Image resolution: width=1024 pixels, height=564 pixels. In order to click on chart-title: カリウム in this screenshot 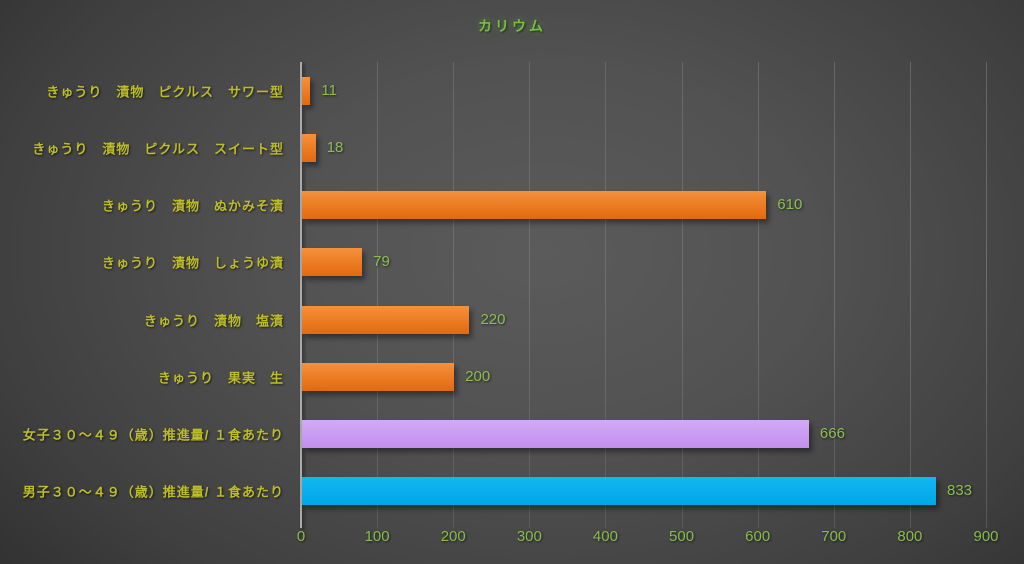, I will do `click(512, 26)`.